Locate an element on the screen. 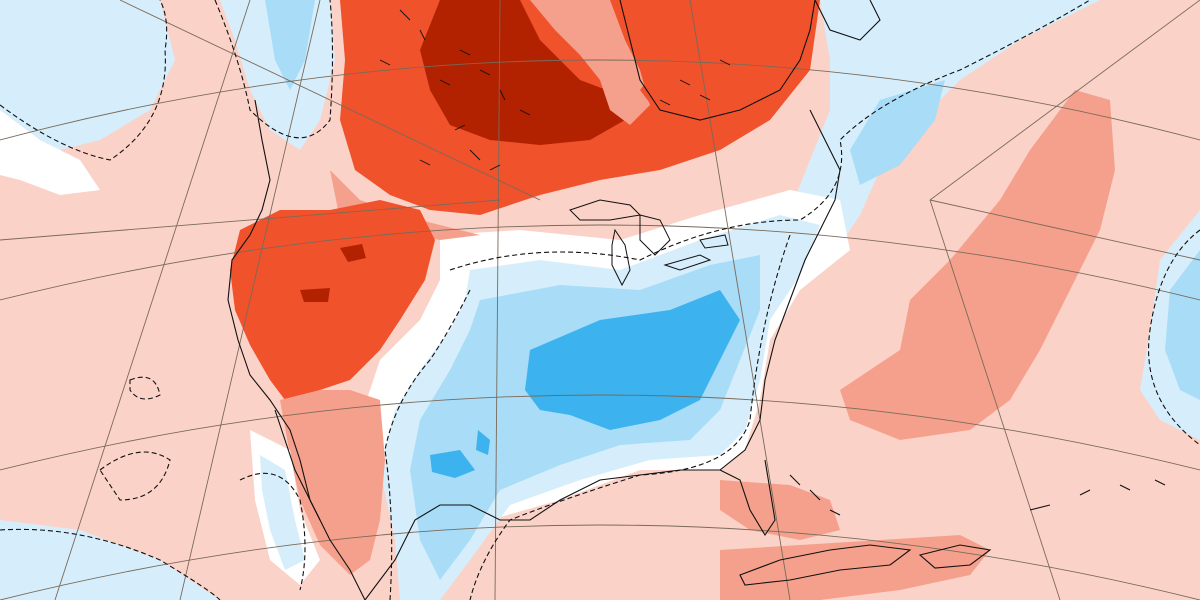  anomaly-warm-west-us is located at coordinates (332, 300).